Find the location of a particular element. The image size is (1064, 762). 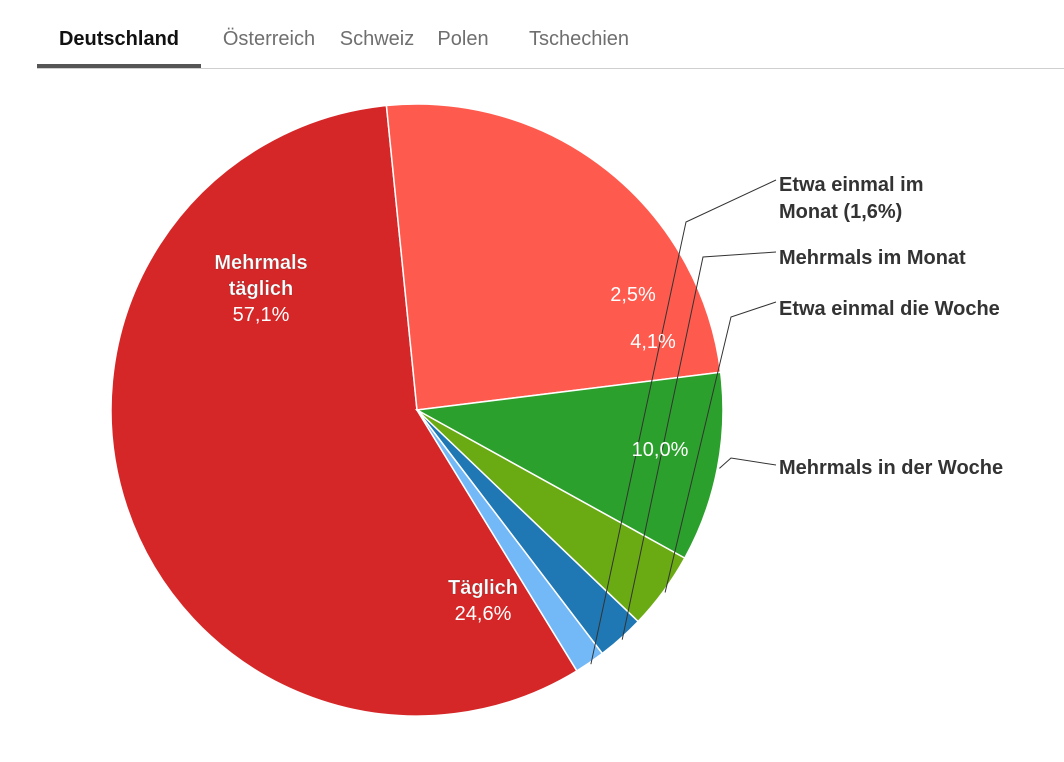

pie-slice-etwa-einmal-im-monat is located at coordinates (510, 540).